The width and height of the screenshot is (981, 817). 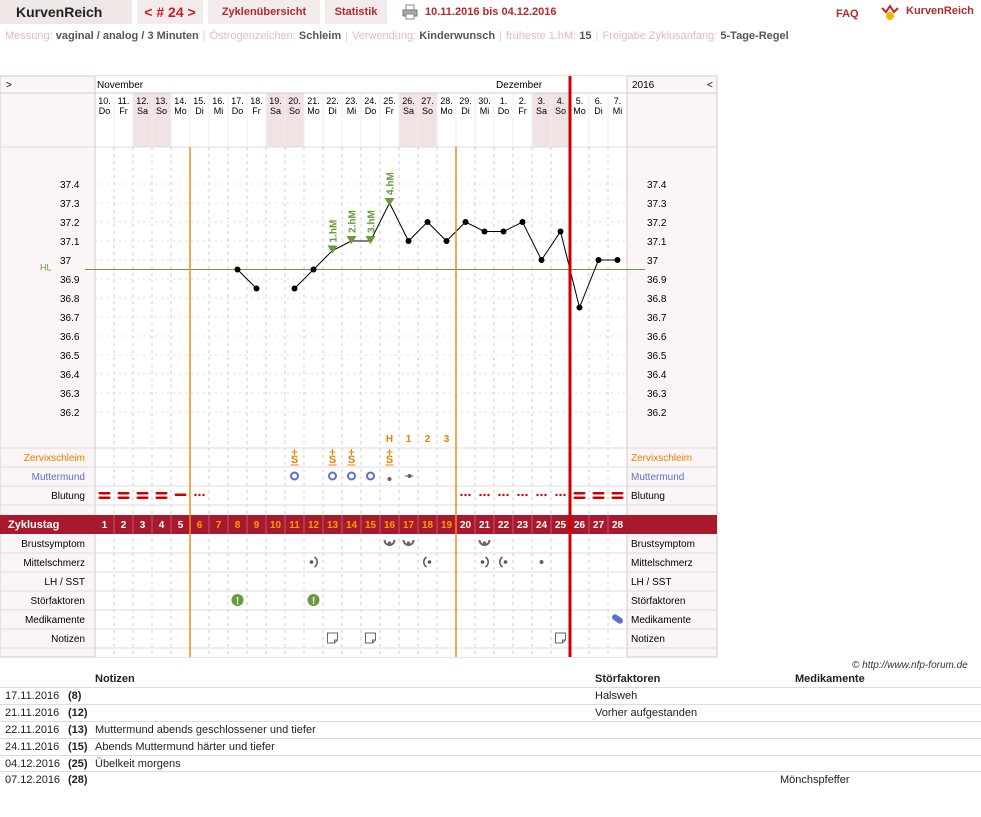 What do you see at coordinates (940, 11) in the screenshot?
I see `logo-text: KurvenReich` at bounding box center [940, 11].